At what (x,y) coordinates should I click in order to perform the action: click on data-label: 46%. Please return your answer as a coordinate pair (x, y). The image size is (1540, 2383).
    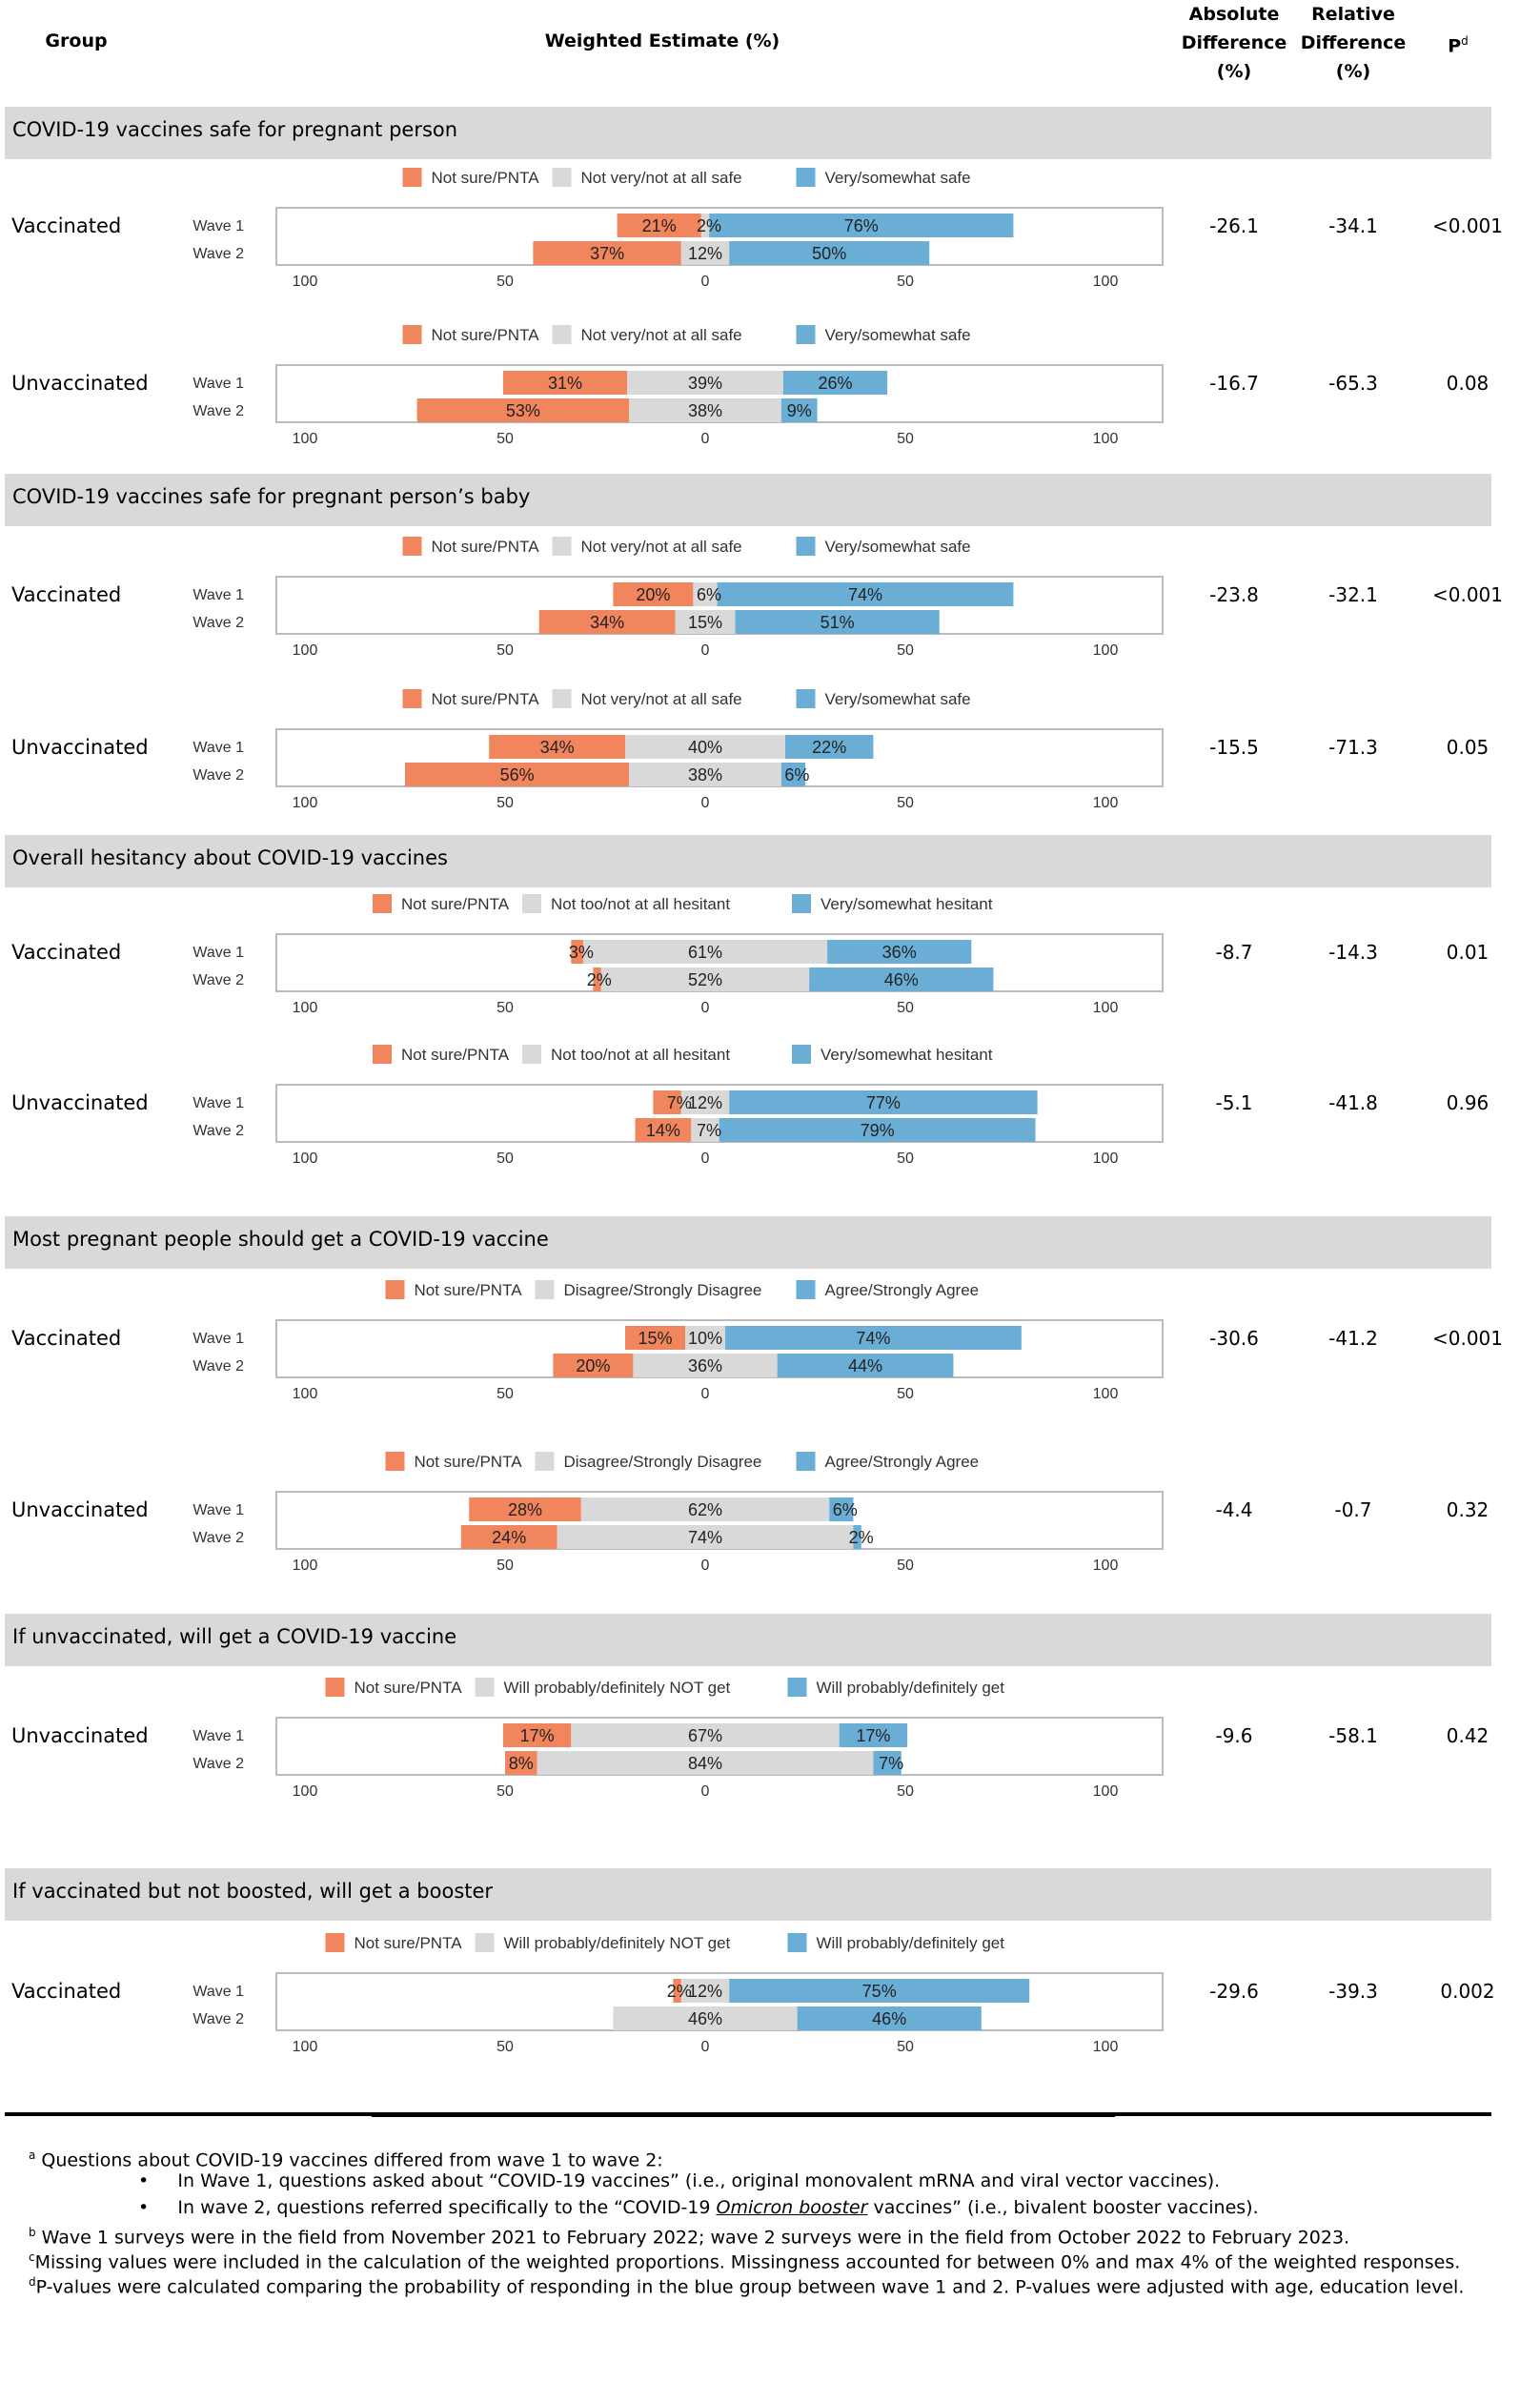
    Looking at the image, I should click on (901, 980).